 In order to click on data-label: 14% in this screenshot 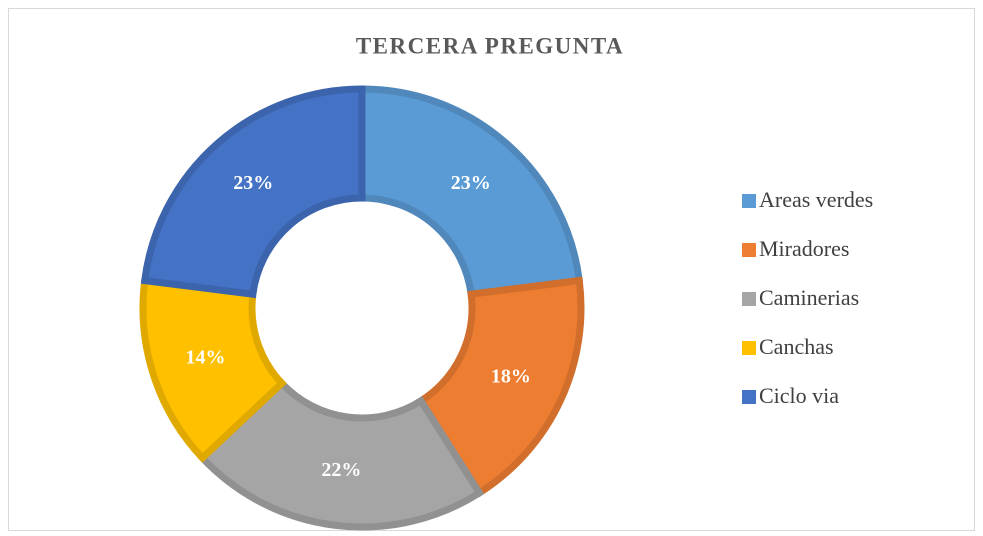, I will do `click(206, 357)`.